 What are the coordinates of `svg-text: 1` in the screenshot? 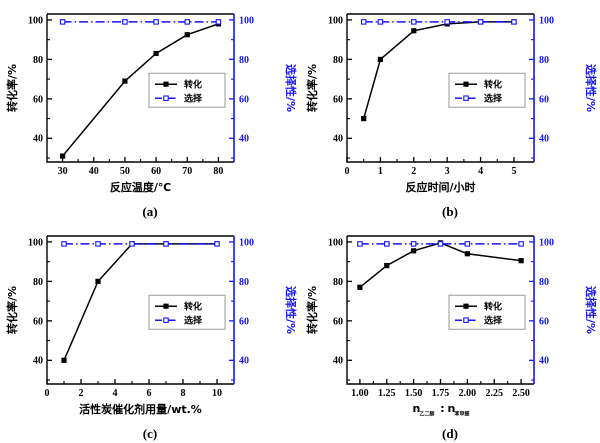 It's located at (380, 171).